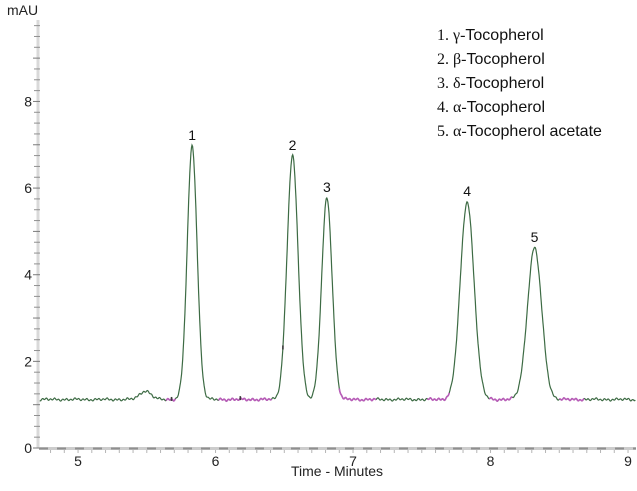  Describe the element at coordinates (23, 10) in the screenshot. I see `y-axis-unit-label: mAU` at that location.